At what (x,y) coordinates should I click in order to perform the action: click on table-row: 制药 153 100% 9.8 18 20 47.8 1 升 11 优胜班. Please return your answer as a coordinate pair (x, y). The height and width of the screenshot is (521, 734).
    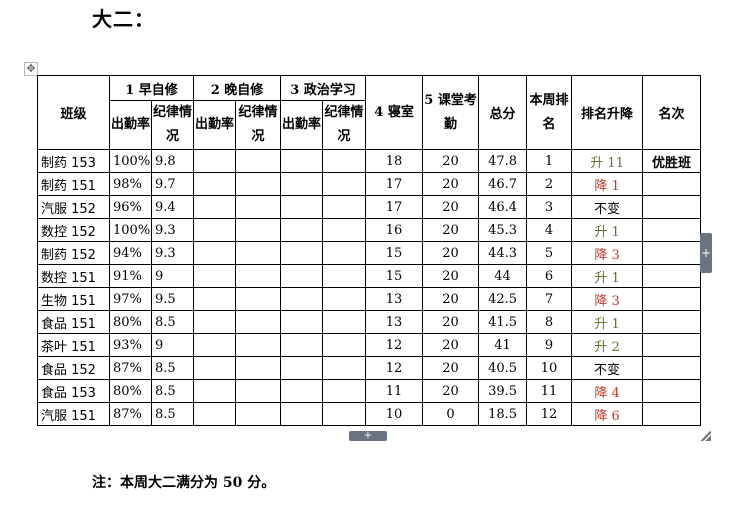
    Looking at the image, I should click on (369, 161).